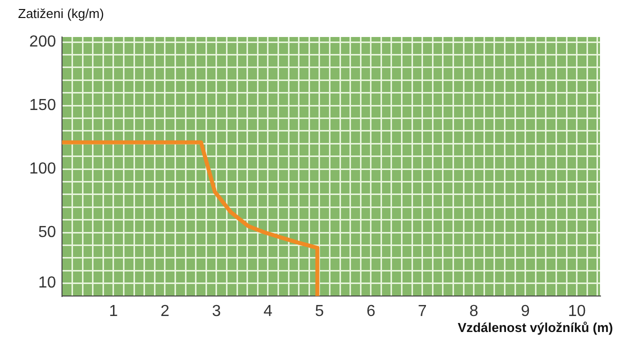  What do you see at coordinates (165, 311) in the screenshot?
I see `x-tick-label: 2` at bounding box center [165, 311].